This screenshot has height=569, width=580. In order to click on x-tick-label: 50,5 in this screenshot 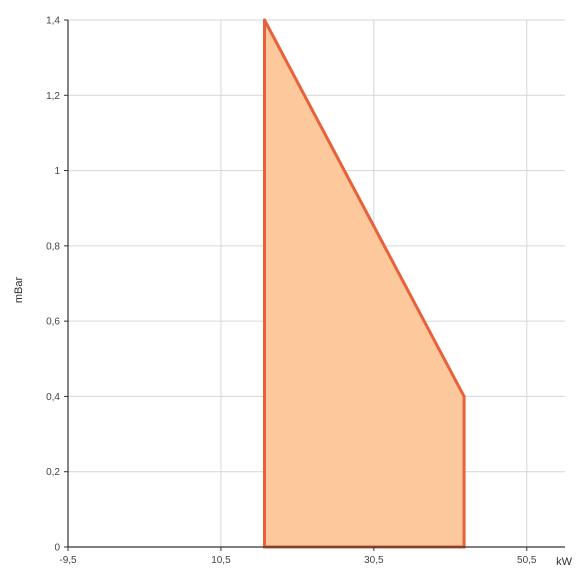, I will do `click(527, 560)`.